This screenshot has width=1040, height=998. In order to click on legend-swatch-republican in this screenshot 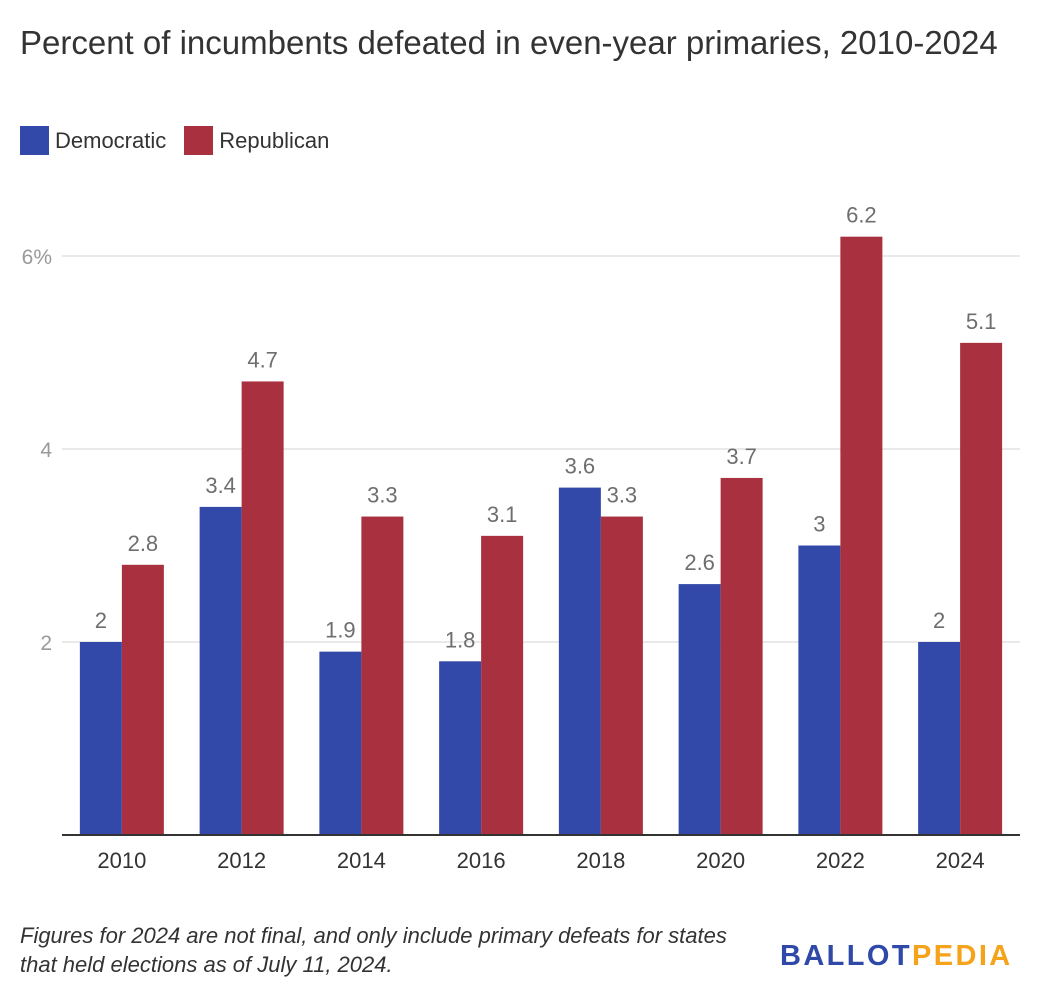, I will do `click(199, 140)`.